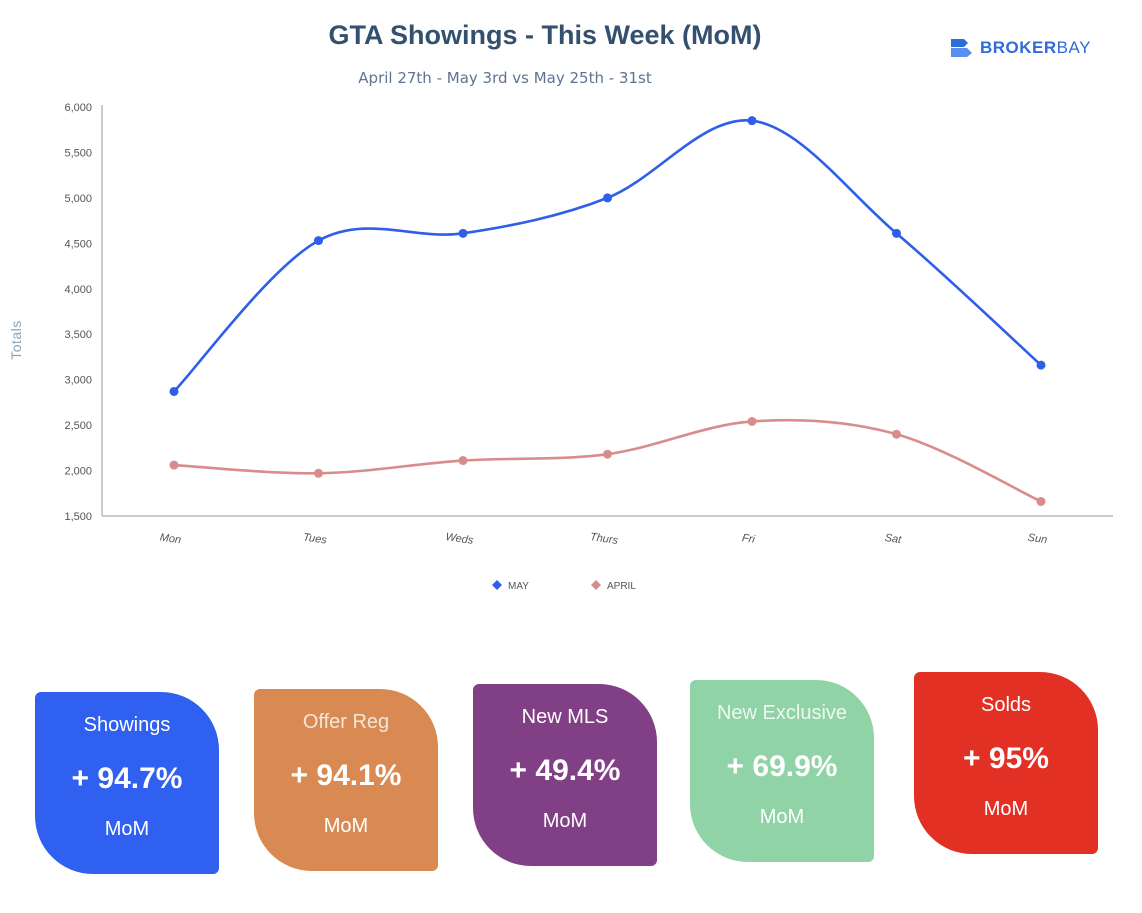 The image size is (1142, 913). I want to click on metric-card-label: New Exclusive, so click(782, 713).